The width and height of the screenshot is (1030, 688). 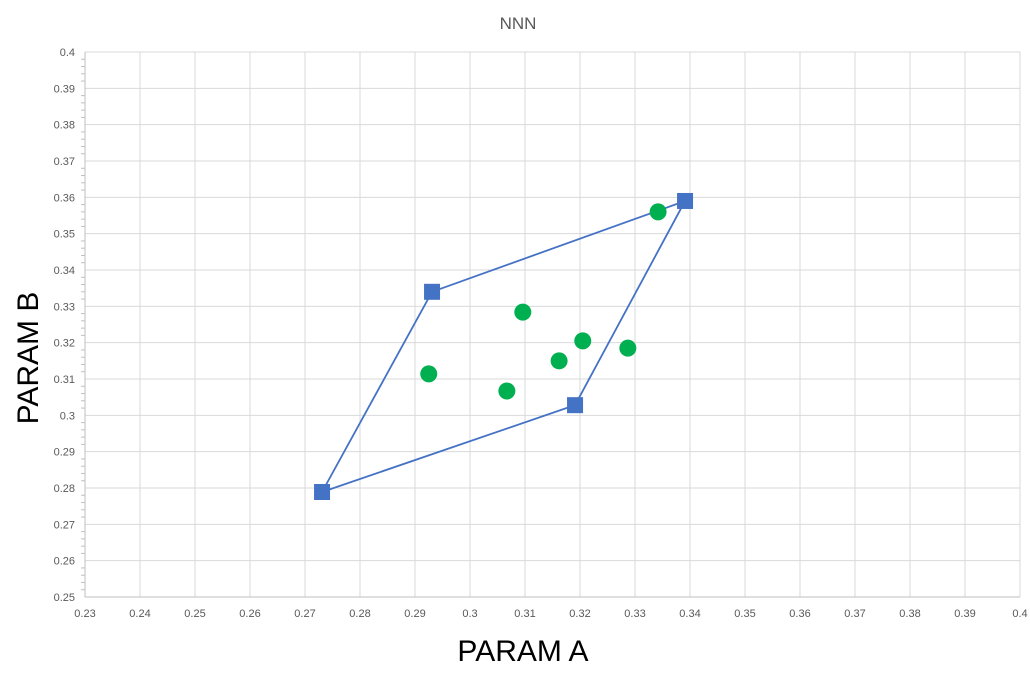 What do you see at coordinates (84, 614) in the screenshot?
I see `x-tick-label: 0.23` at bounding box center [84, 614].